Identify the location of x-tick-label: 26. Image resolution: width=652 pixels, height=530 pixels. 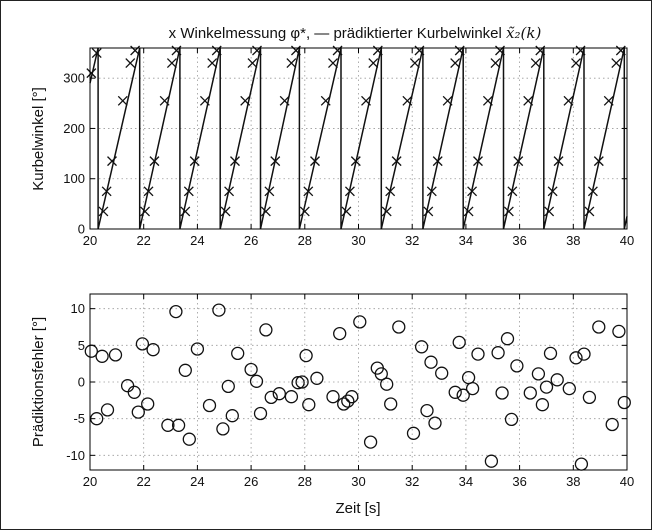
(251, 481).